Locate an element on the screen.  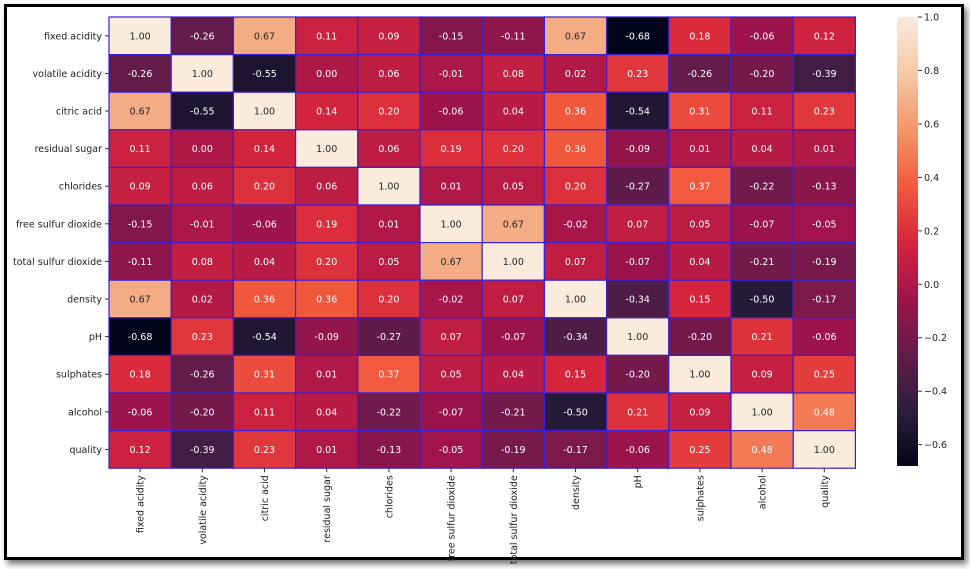
x-tick-label-density: density is located at coordinates (576, 492).